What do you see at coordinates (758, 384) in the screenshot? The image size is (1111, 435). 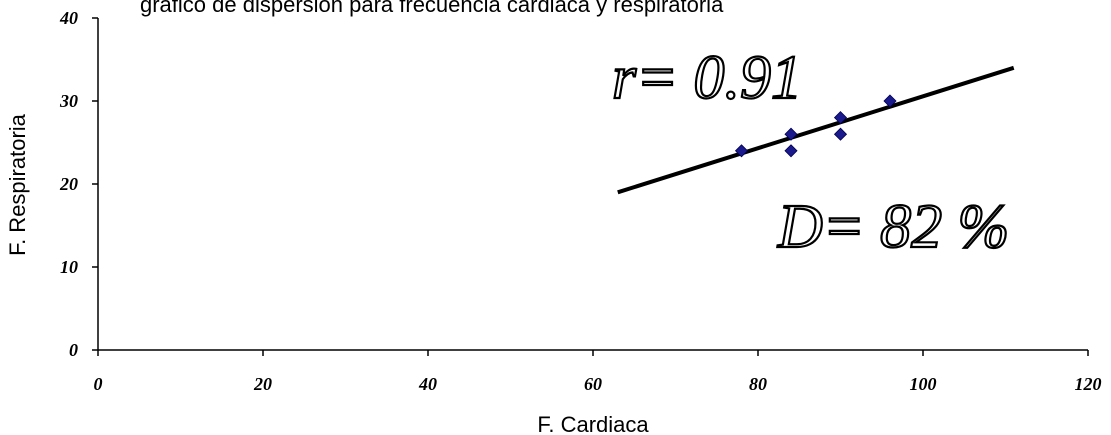 I see `x-tick-label: 80` at bounding box center [758, 384].